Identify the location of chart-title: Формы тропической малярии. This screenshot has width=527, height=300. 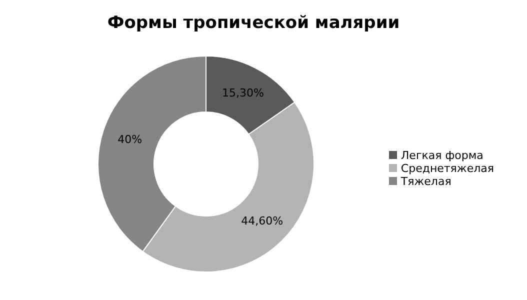
(253, 23).